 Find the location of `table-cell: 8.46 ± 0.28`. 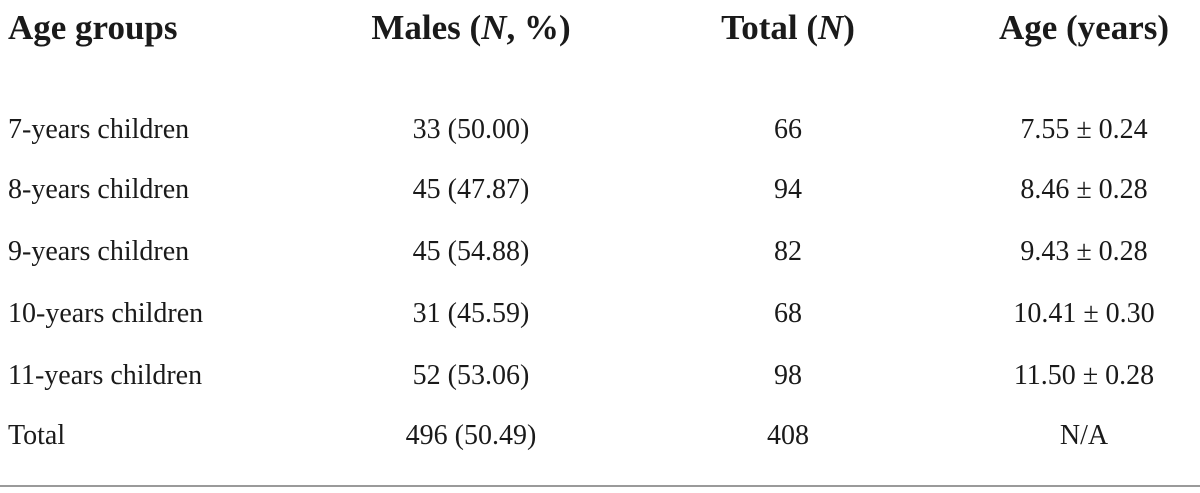

table-cell: 8.46 ± 0.28 is located at coordinates (1084, 189).